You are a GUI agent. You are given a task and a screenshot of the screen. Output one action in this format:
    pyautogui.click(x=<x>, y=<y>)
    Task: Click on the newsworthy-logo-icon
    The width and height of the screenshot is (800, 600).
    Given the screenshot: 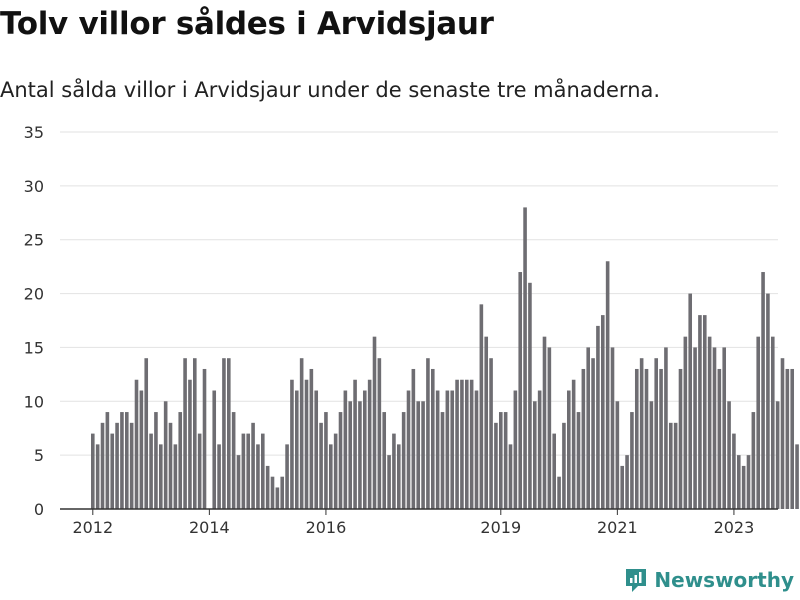 What is the action you would take?
    pyautogui.click(x=636, y=580)
    